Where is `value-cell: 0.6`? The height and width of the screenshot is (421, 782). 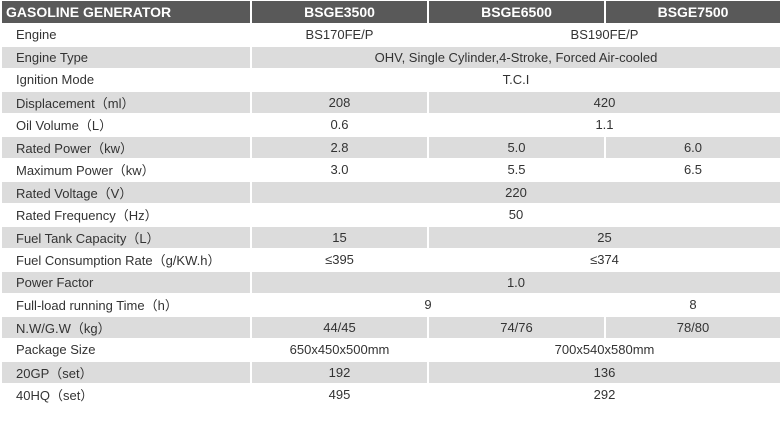
value-cell: 0.6 is located at coordinates (339, 125).